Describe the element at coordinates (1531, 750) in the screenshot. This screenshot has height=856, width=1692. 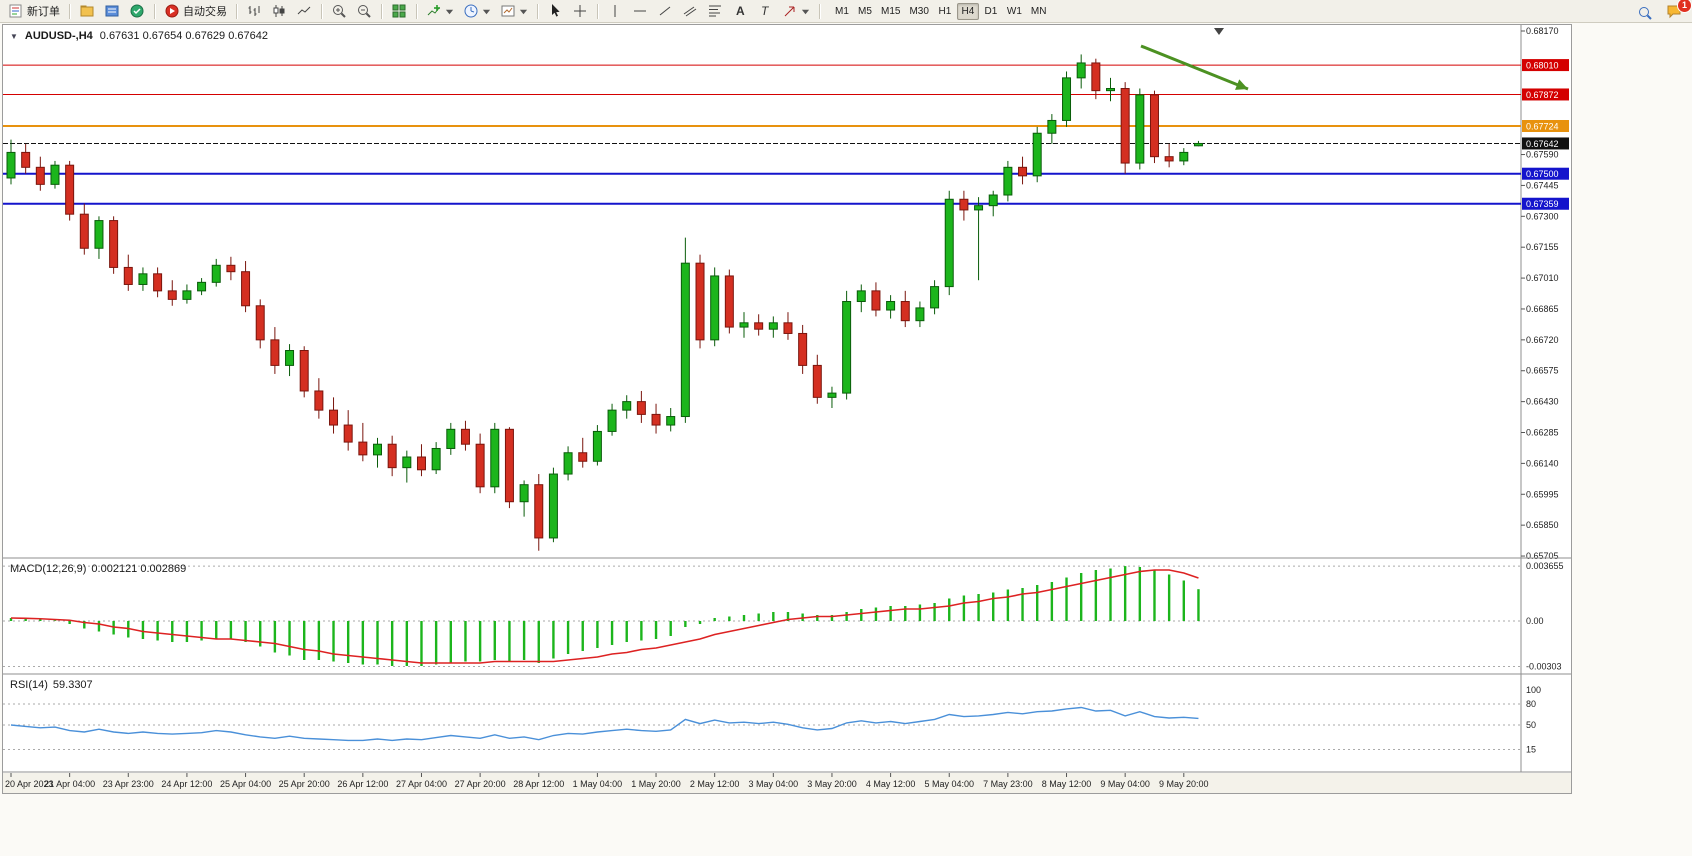
I see `svg-text: 15` at that location.